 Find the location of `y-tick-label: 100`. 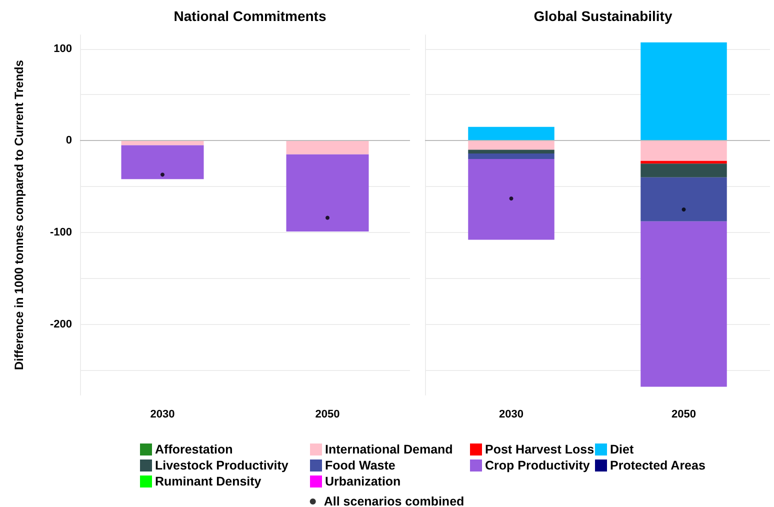

y-tick-label: 100 is located at coordinates (63, 48).